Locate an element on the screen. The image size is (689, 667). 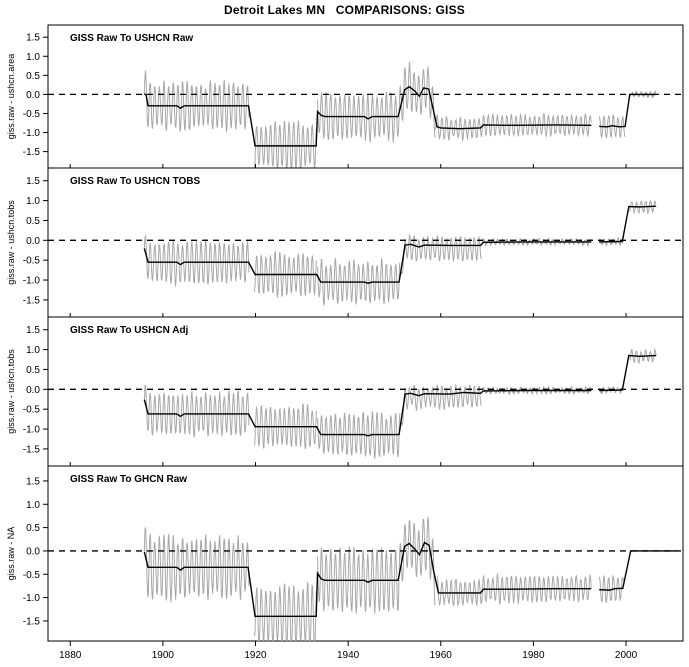
x-tick-label: 1920 is located at coordinates (255, 655).